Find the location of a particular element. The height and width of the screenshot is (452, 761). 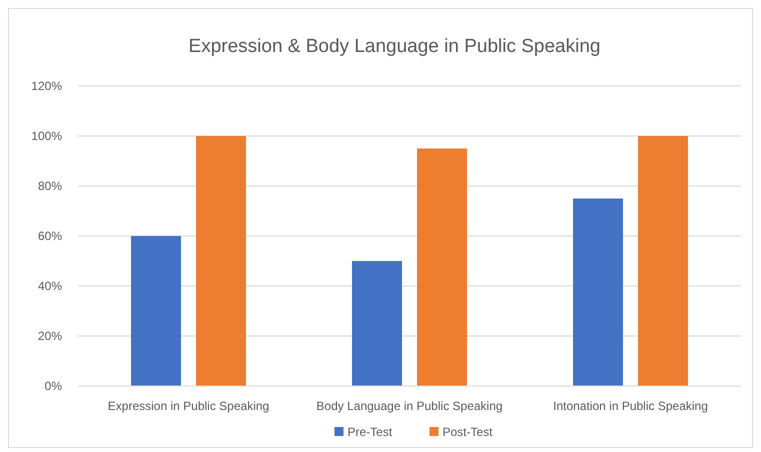

x-tick-label: Intonation in Public Speaking is located at coordinates (630, 406).